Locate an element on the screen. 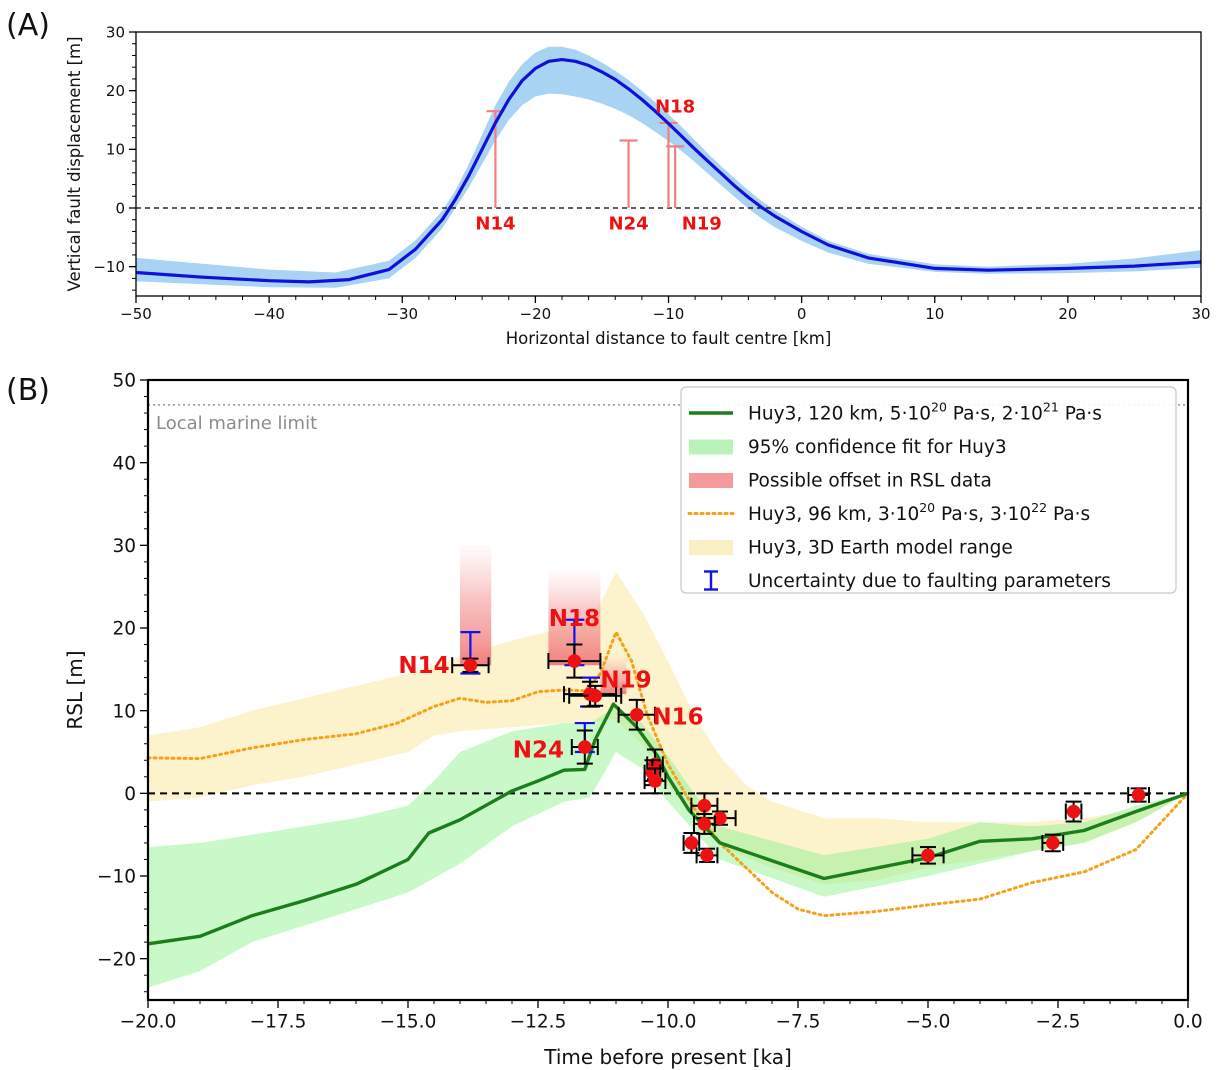 This screenshot has width=1223, height=1070. legend-text-part: Huy3, 120 km, 5·10 is located at coordinates (839, 414).